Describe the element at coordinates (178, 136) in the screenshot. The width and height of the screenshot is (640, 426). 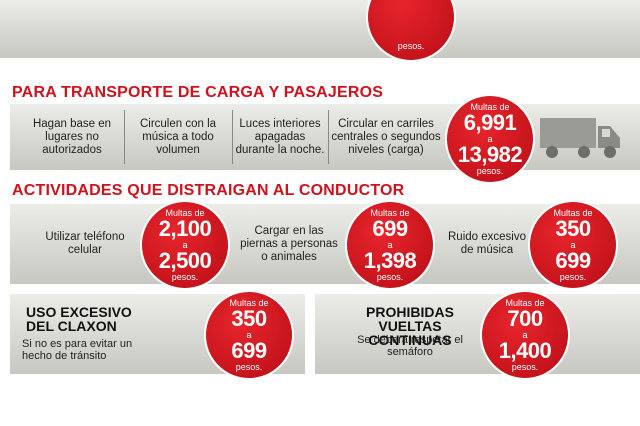
I see `item: Circulen con la música a todo volumen` at that location.